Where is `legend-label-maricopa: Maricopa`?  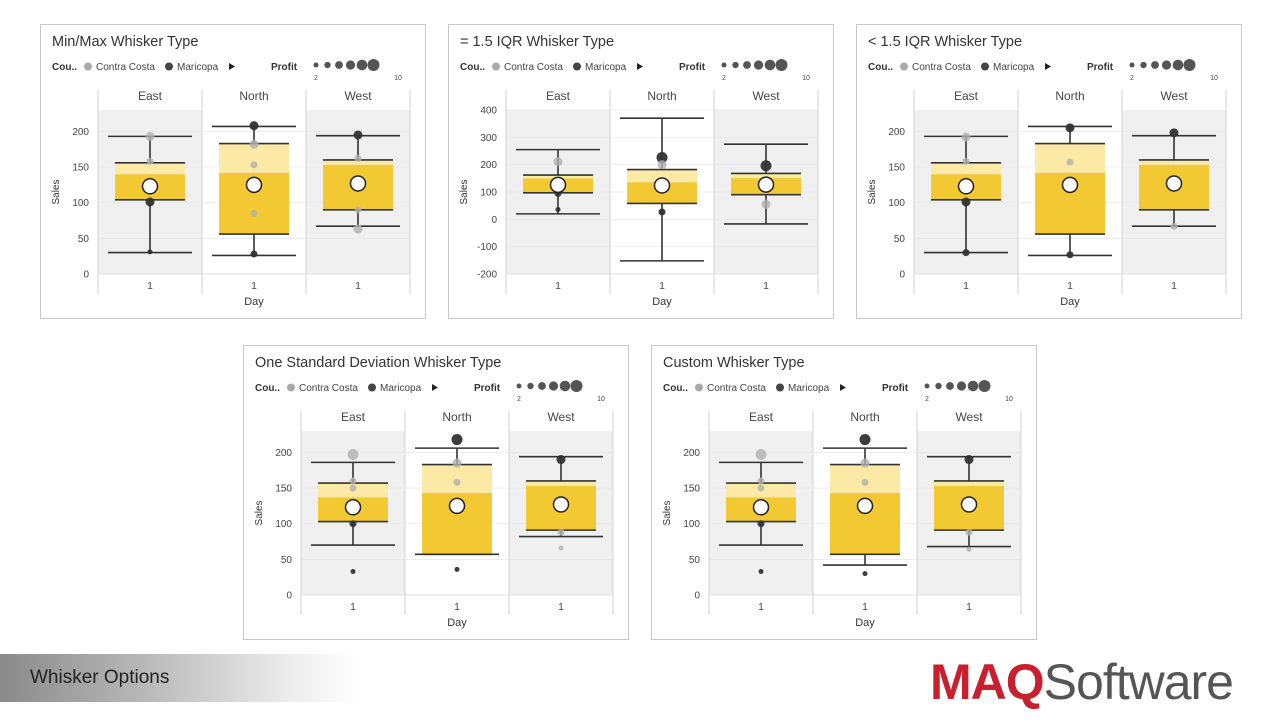 legend-label-maricopa: Maricopa is located at coordinates (401, 388).